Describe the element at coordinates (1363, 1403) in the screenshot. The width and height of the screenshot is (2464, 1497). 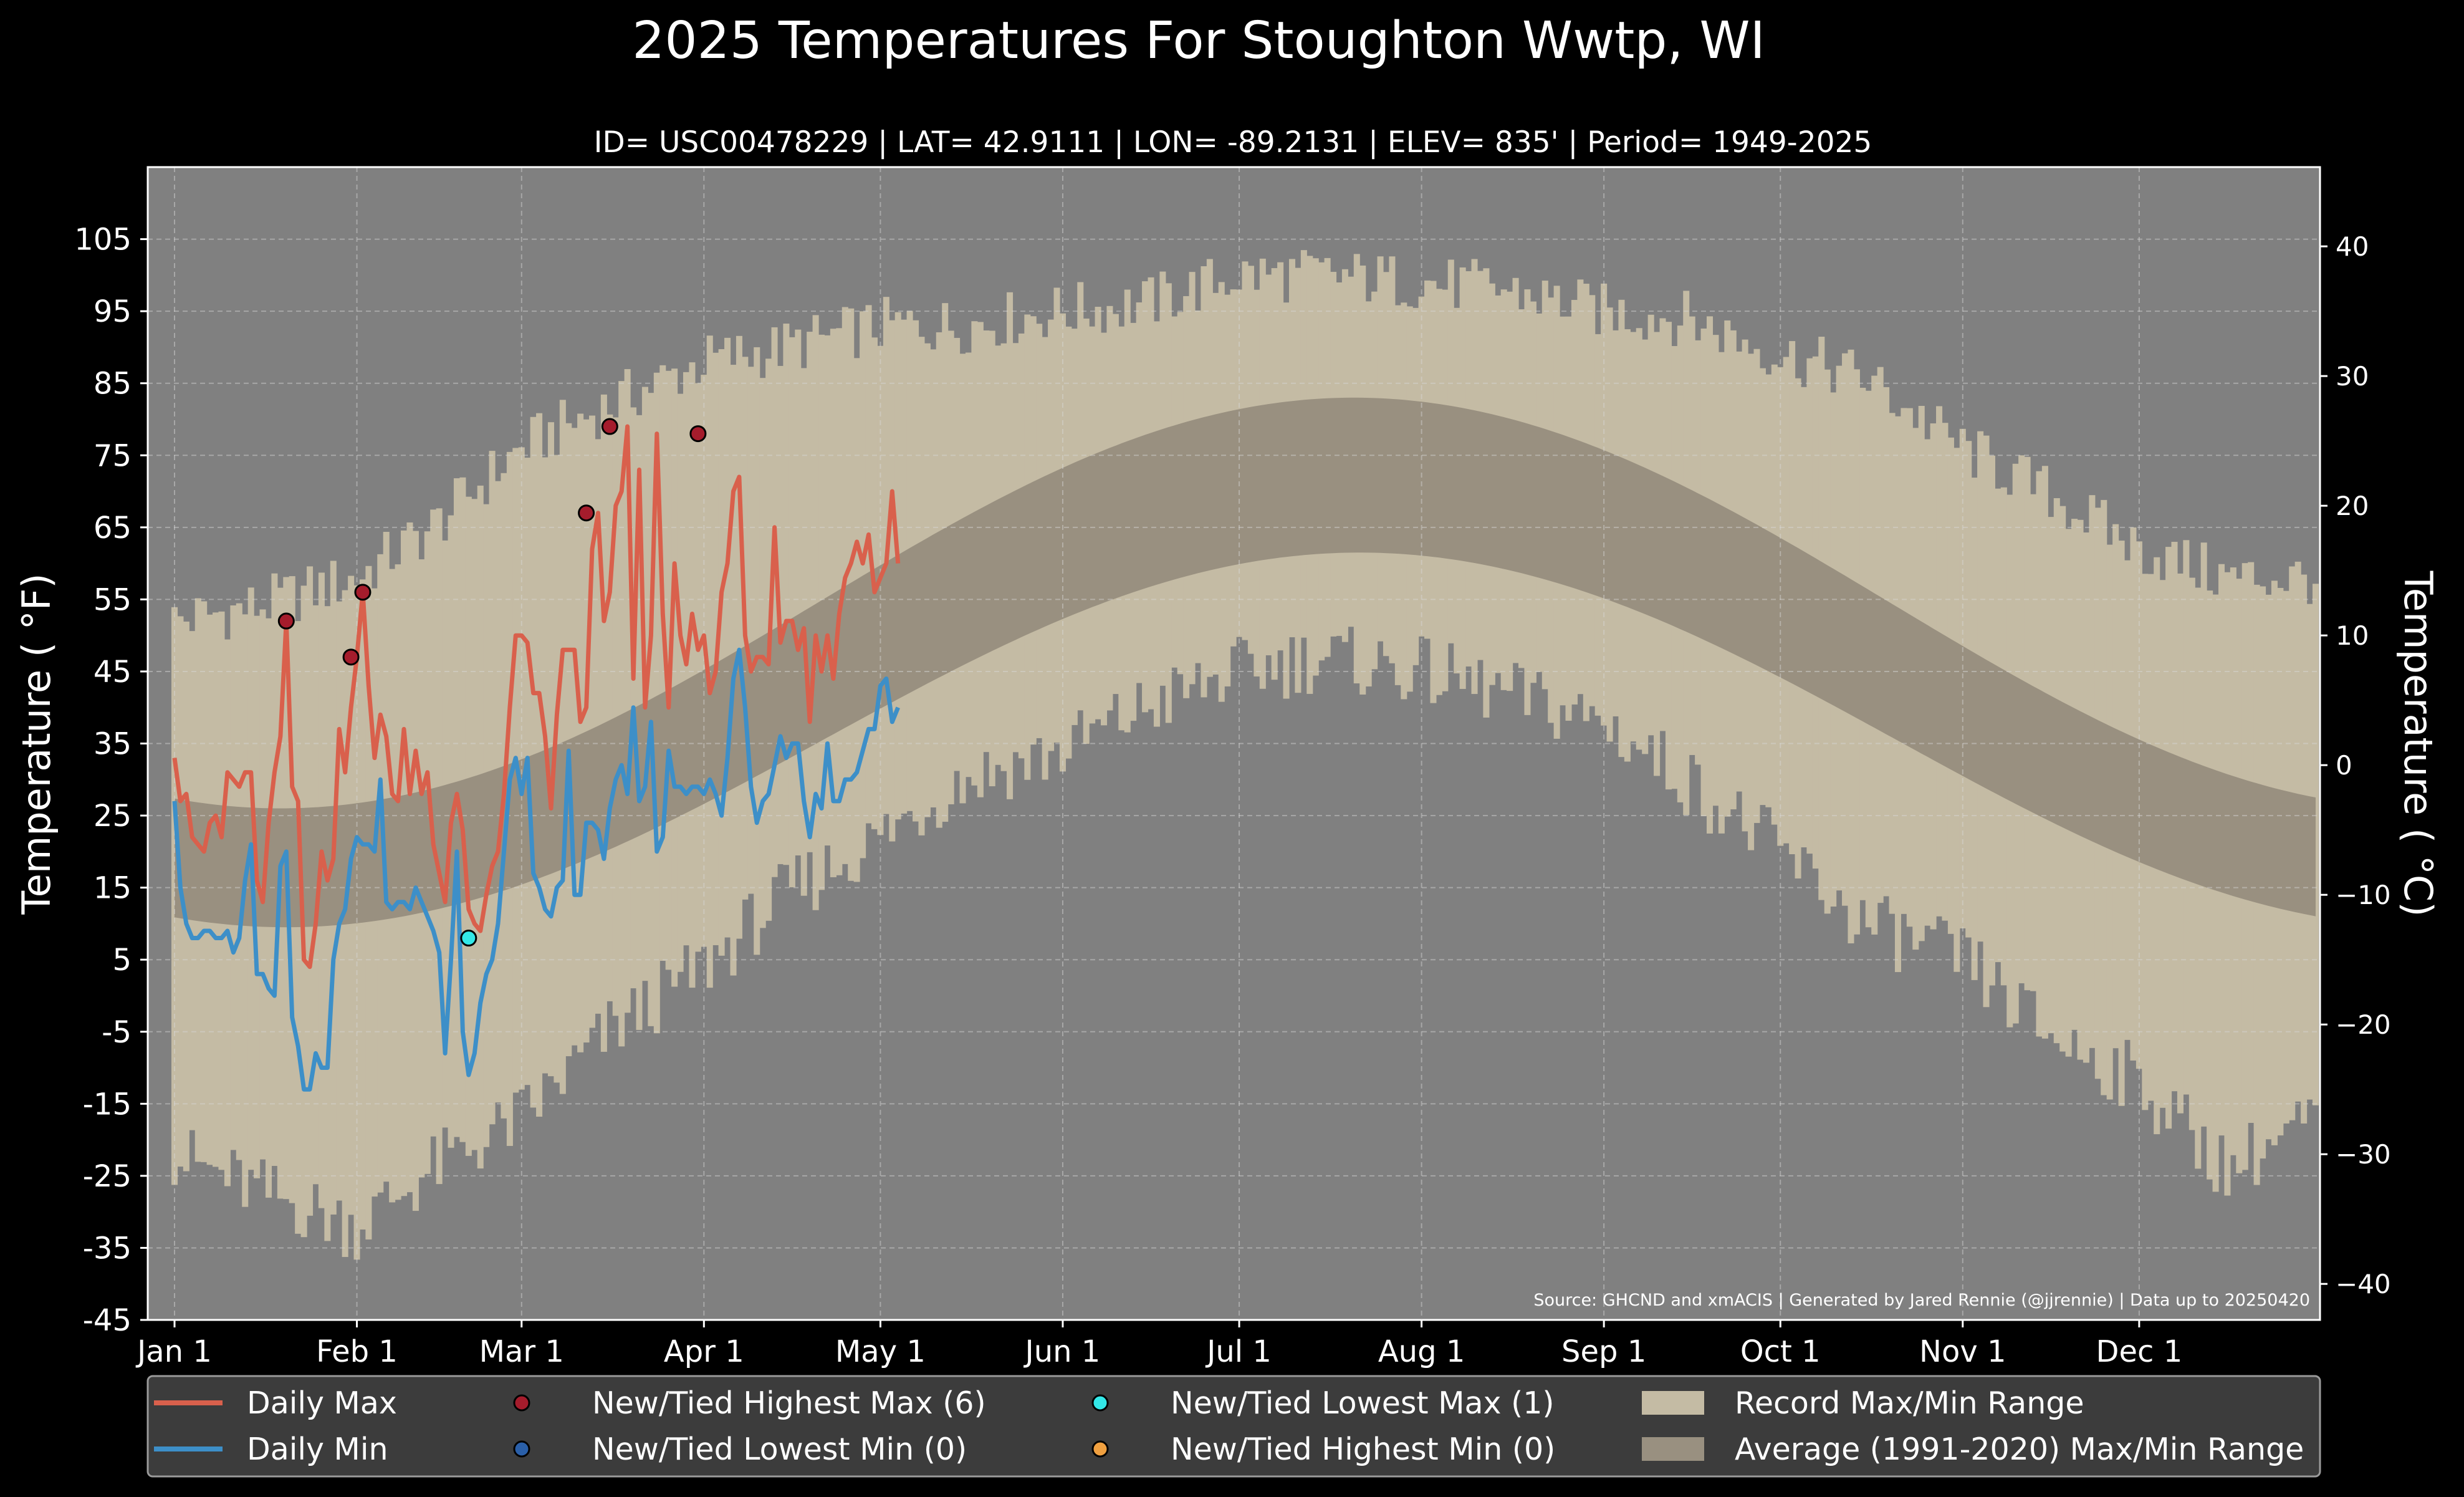
I see `legend-label: New/Tied Lowest Max (1)` at that location.